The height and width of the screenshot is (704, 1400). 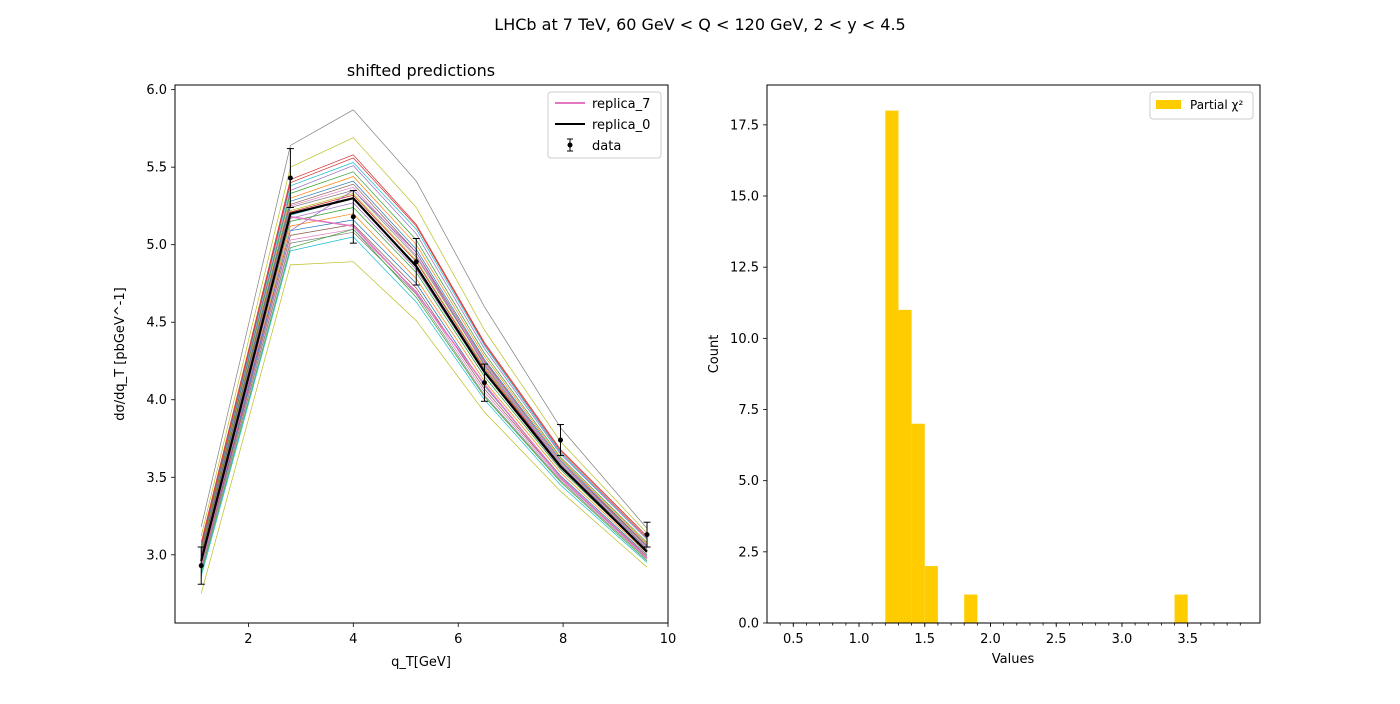 I want to click on left-x-tick-label: 6, so click(x=458, y=639).